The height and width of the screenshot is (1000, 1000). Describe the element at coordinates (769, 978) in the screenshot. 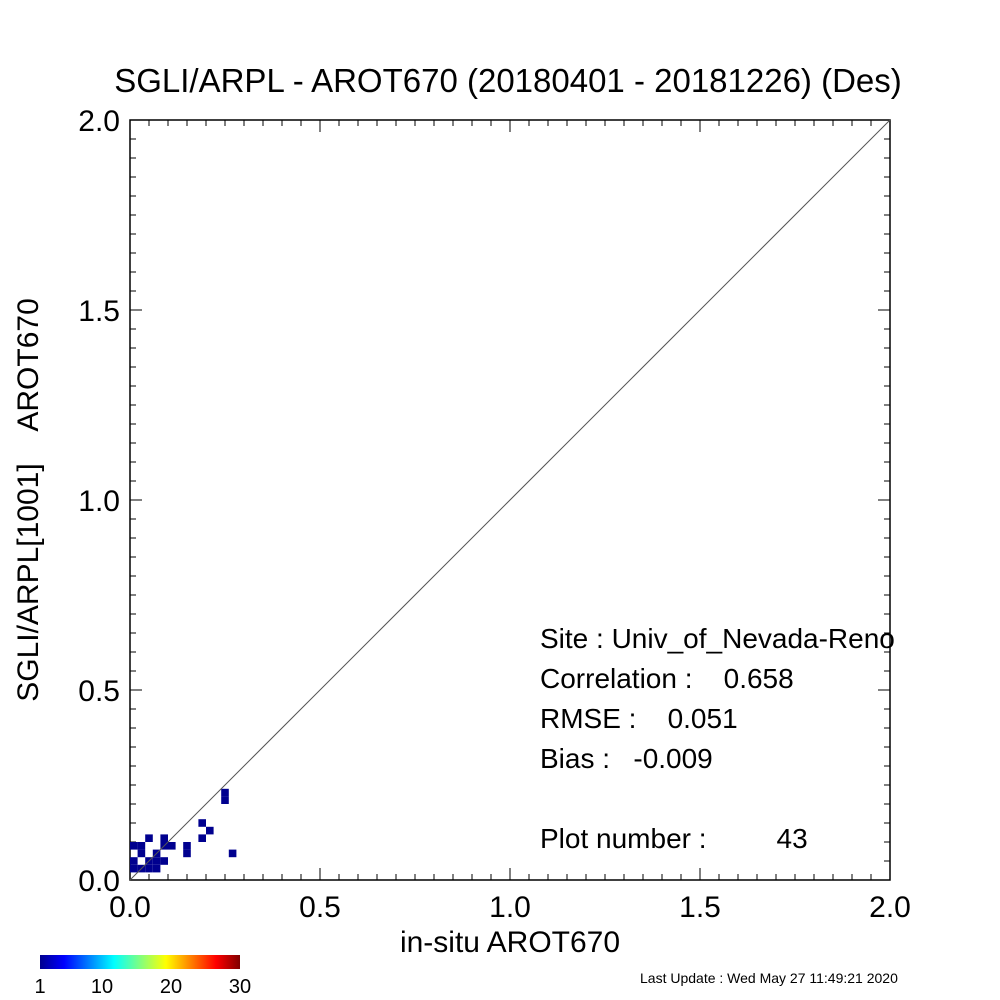

I see `last-update: Last Update : Wed May 27 11:49:21 2020` at that location.